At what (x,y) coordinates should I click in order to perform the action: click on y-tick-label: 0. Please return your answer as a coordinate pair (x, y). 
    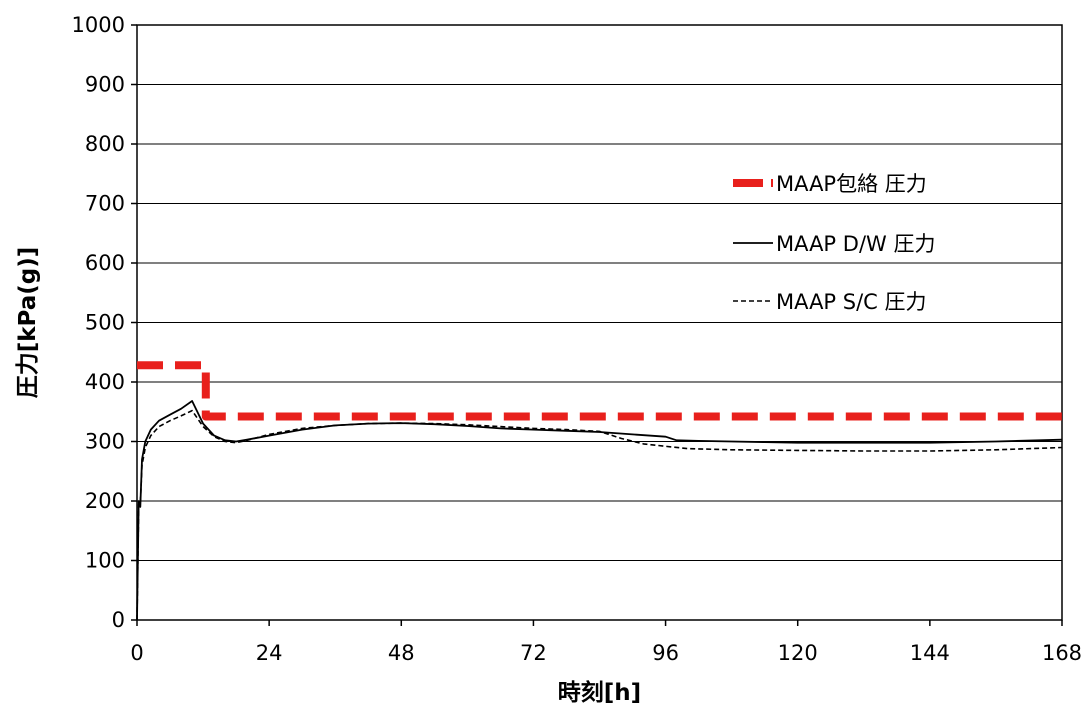
    Looking at the image, I should click on (118, 620).